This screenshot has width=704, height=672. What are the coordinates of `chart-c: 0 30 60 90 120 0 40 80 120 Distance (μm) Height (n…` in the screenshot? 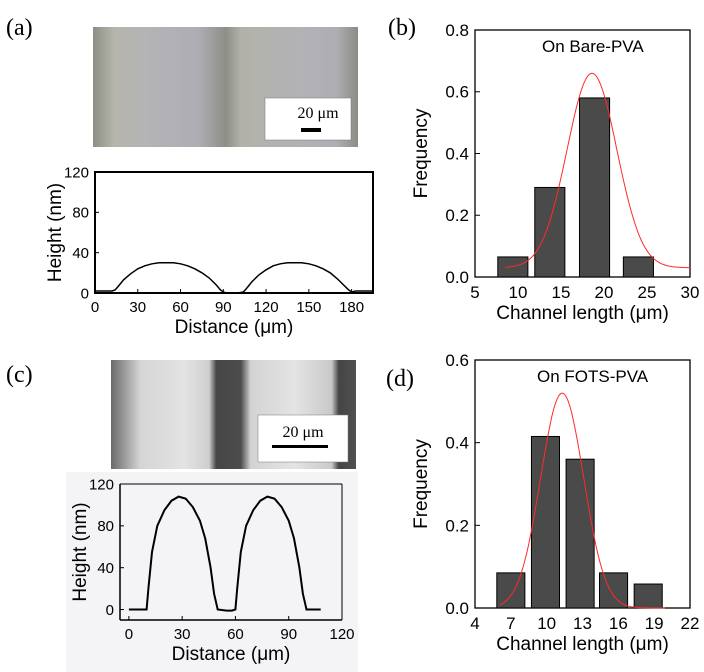 It's located at (212, 570).